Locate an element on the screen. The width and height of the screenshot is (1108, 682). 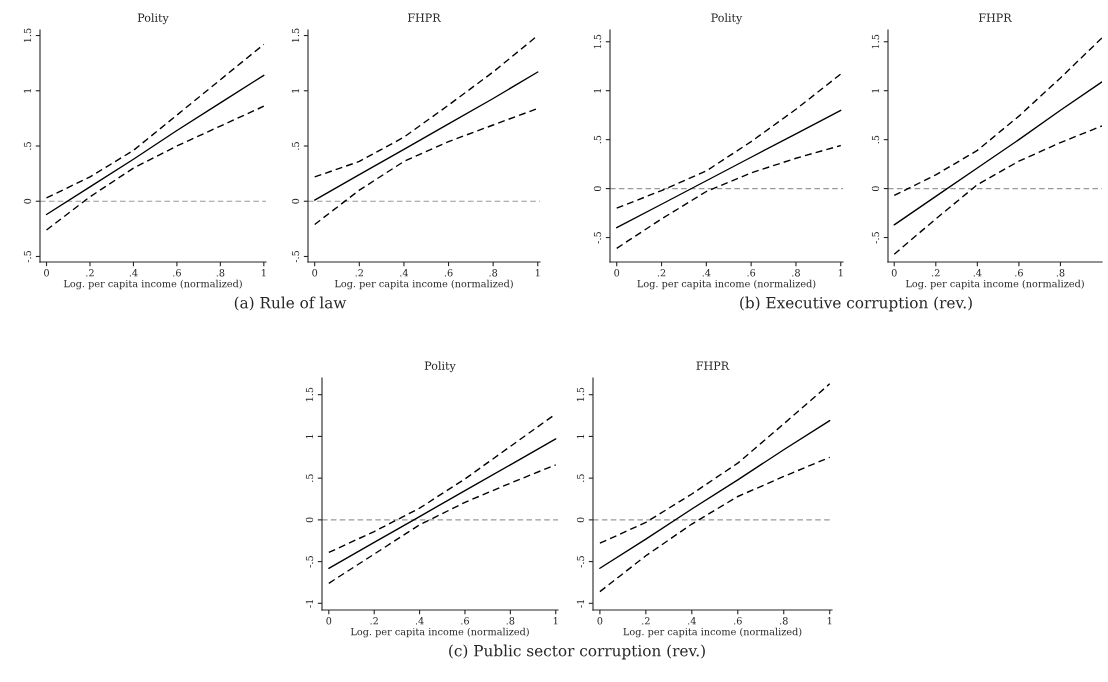
text: (a) Rule of law is located at coordinates (290, 303).